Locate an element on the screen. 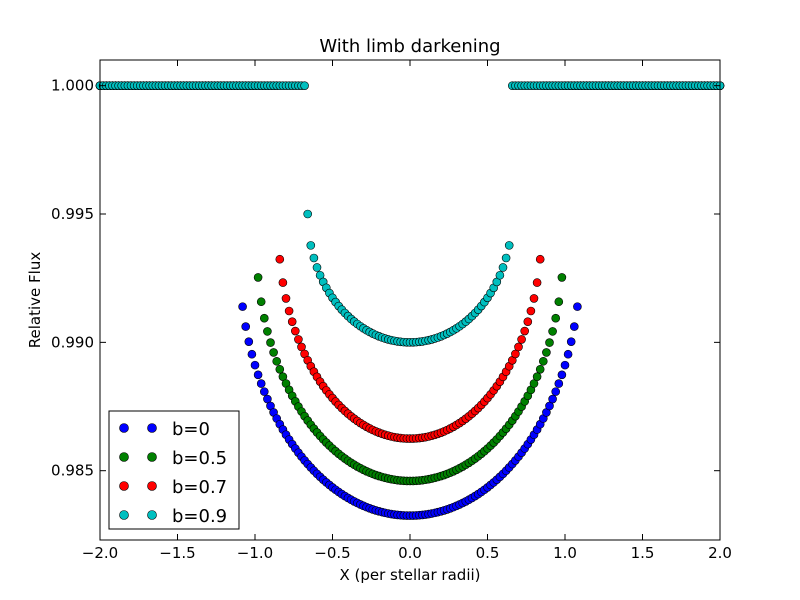 The width and height of the screenshot is (800, 600). x-tick-label: −2.0 is located at coordinates (100, 553).